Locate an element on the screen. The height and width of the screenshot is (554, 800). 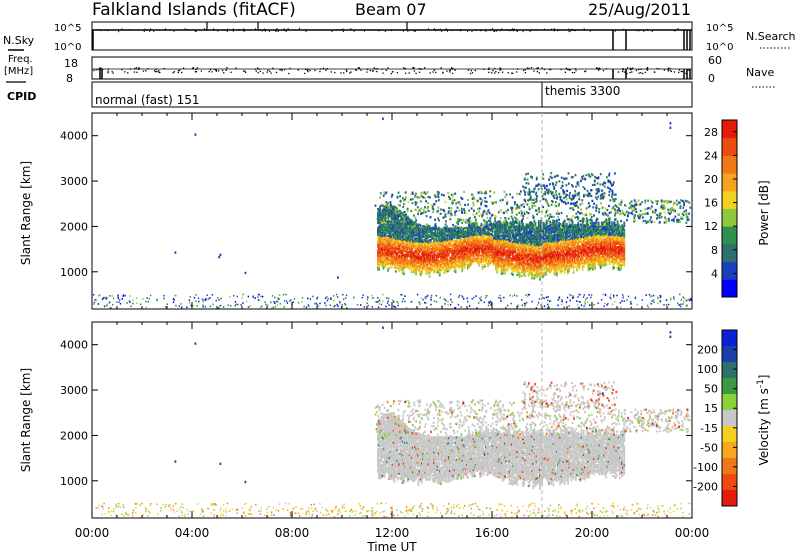
noise-strip is located at coordinates (392, 36).